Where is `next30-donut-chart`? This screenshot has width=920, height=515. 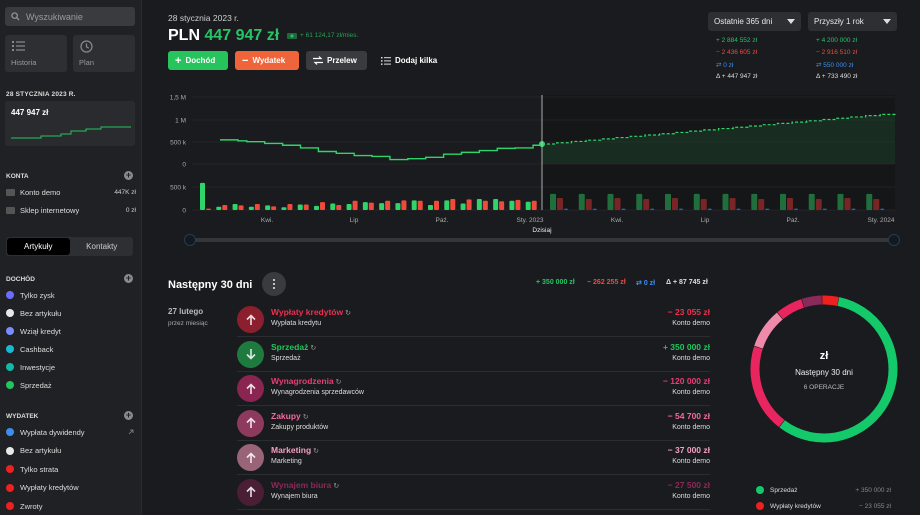 next30-donut-chart is located at coordinates (824, 369).